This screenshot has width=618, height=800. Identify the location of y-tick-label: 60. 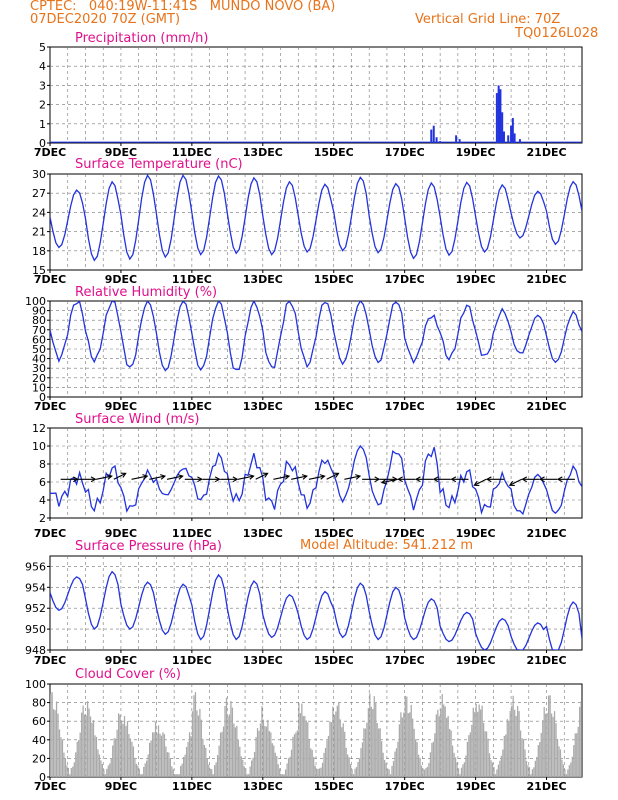
(39, 339).